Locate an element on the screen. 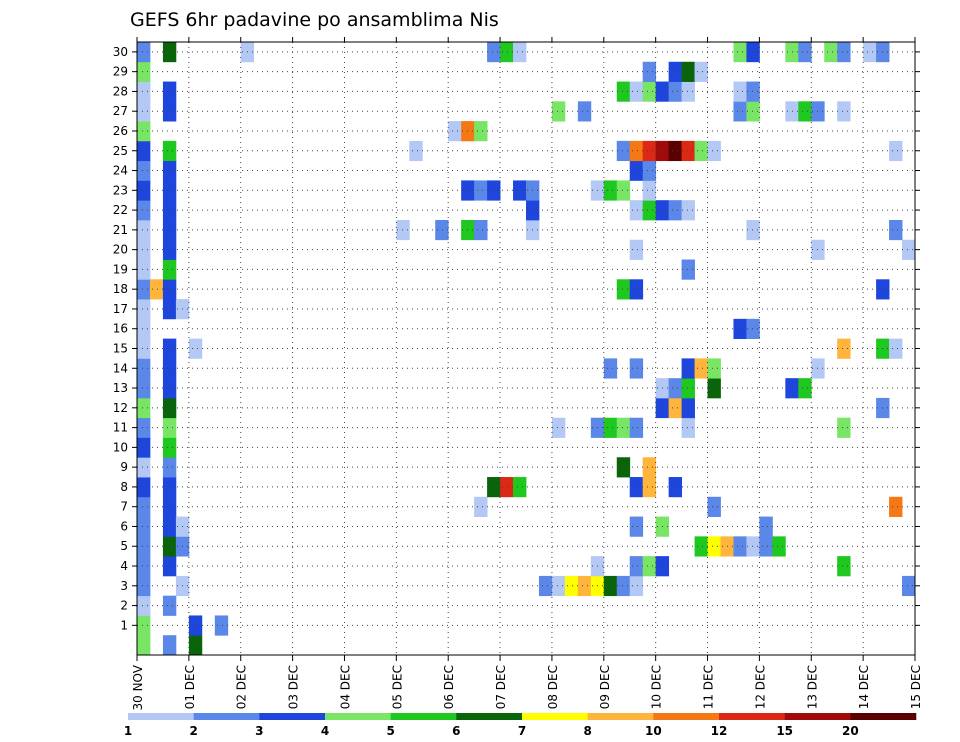 The height and width of the screenshot is (742, 960). y-tick-label: 12 is located at coordinates (120, 408).